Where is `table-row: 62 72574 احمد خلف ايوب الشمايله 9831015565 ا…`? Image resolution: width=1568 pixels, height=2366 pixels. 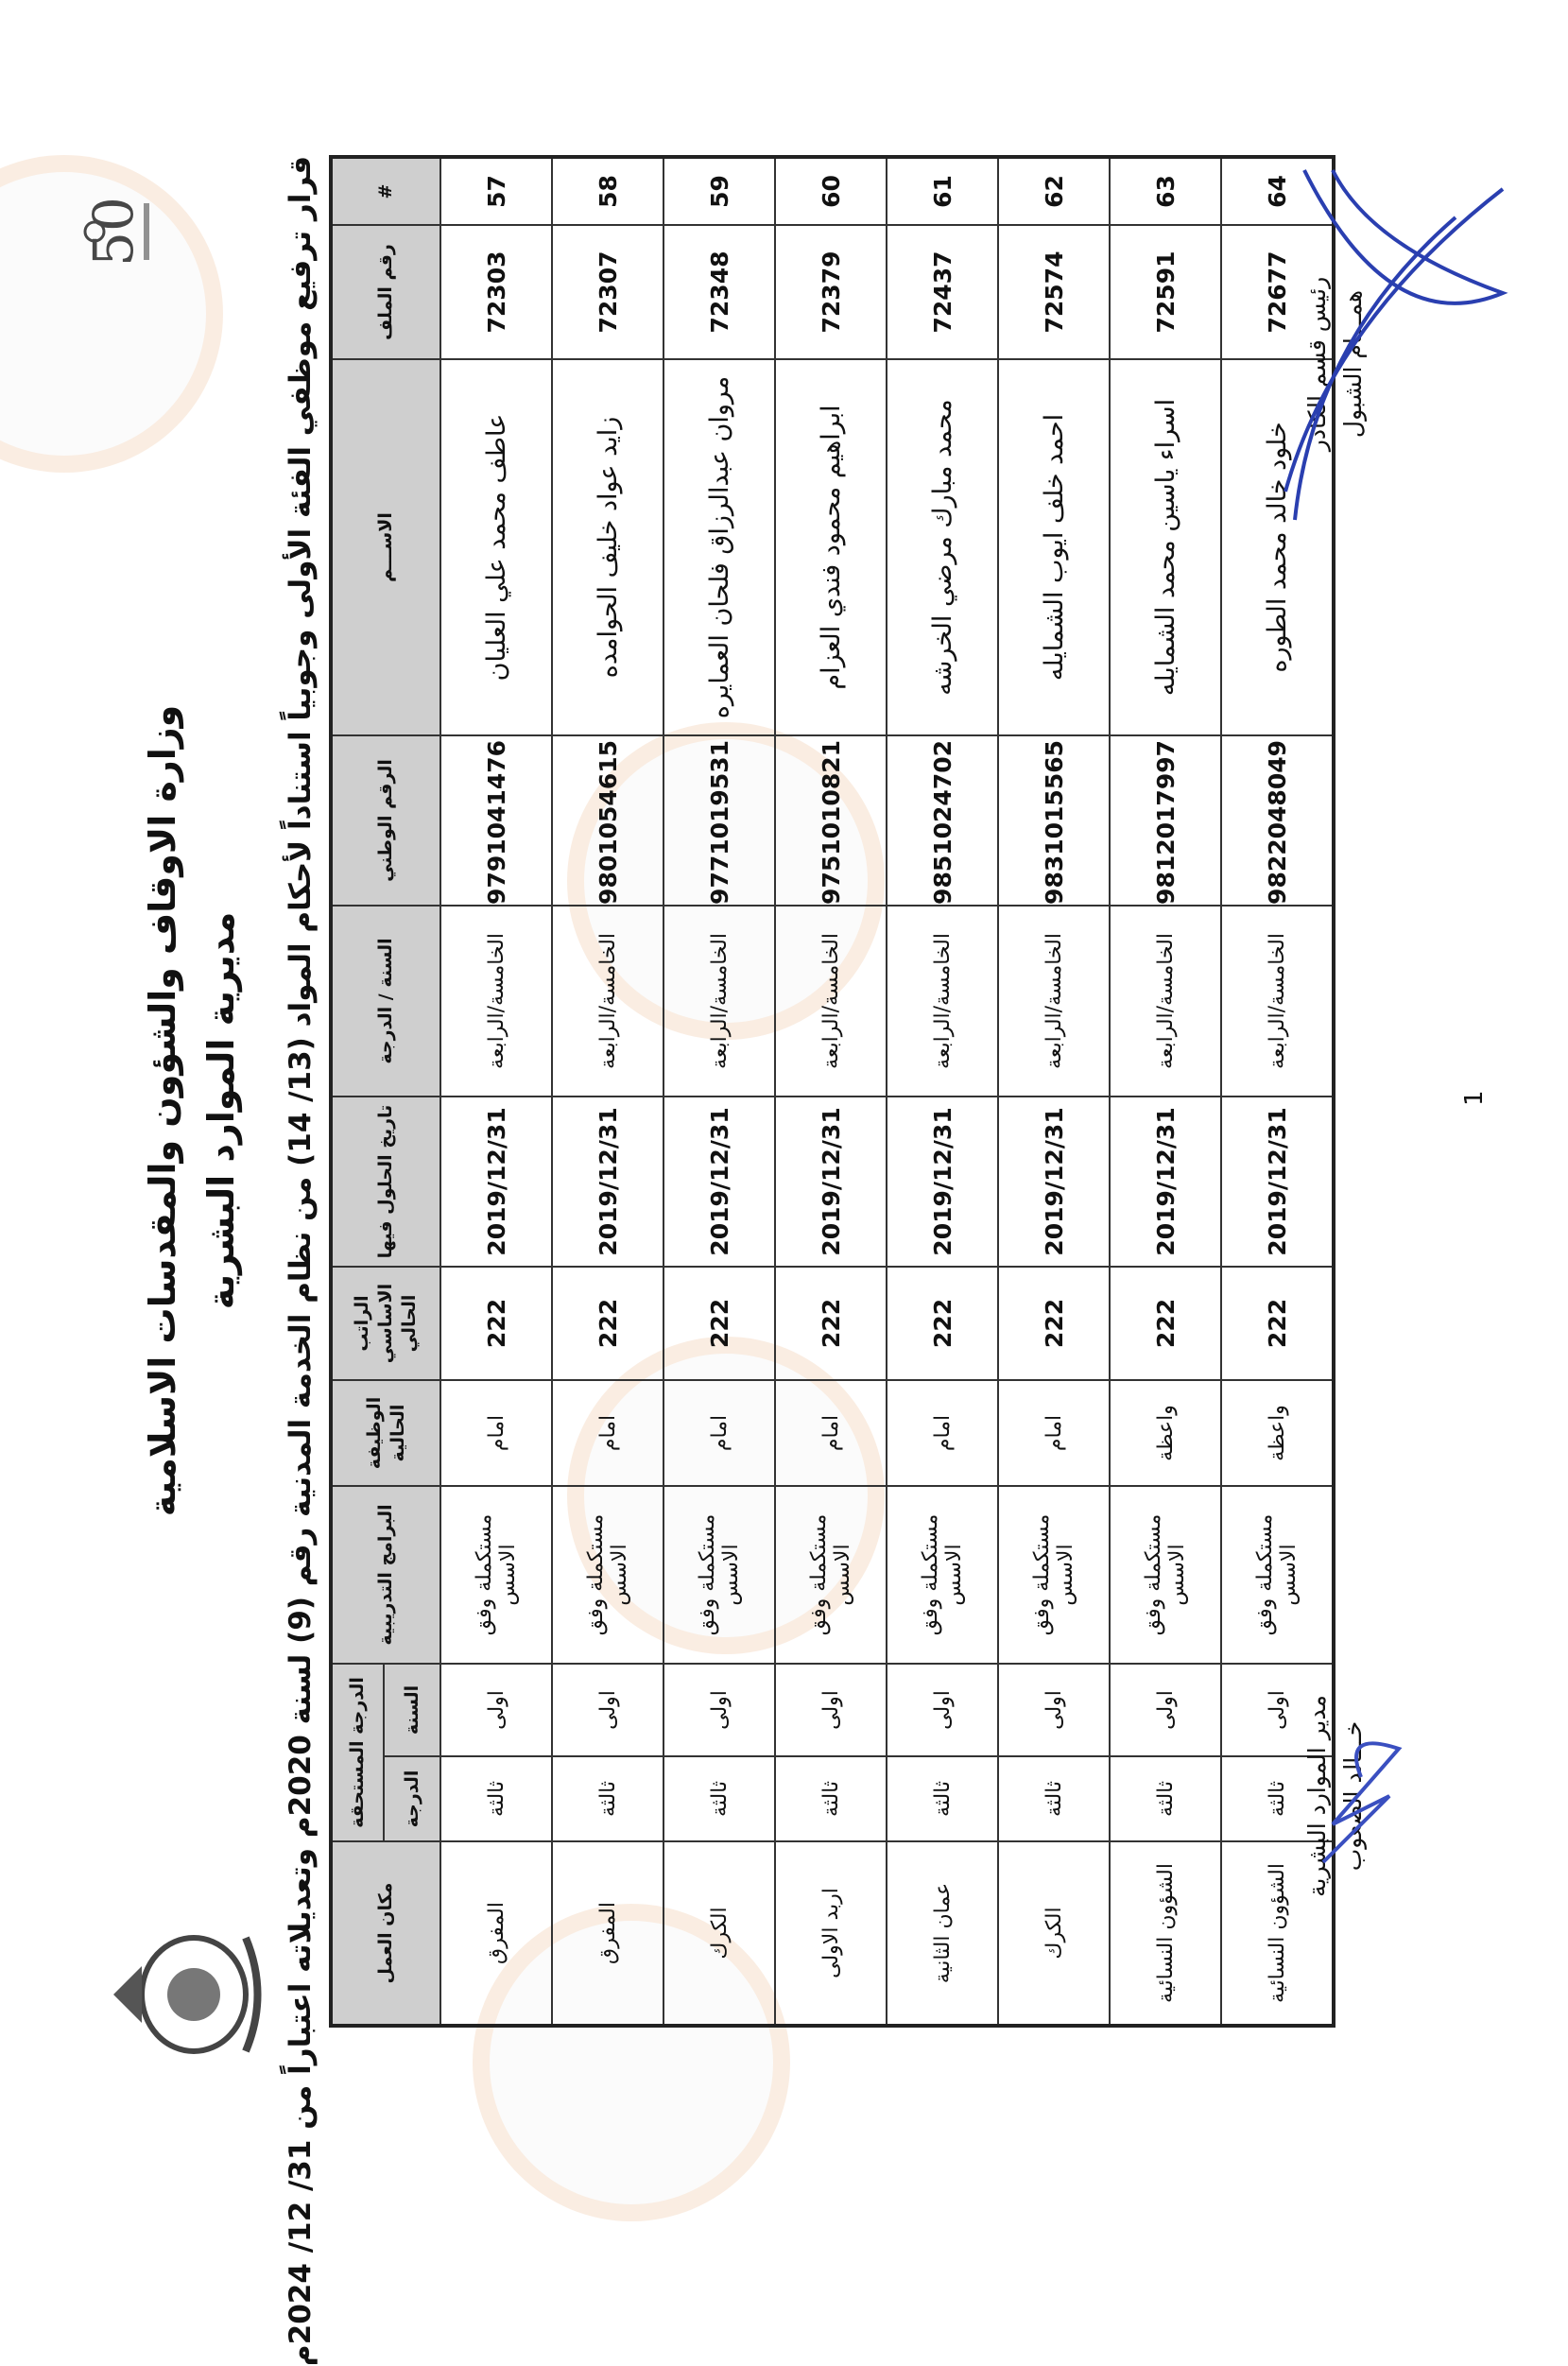
table-row: 62 72574 احمد خلف ايوب الشمايله 9831015565 ا… is located at coordinates (1054, 1091).